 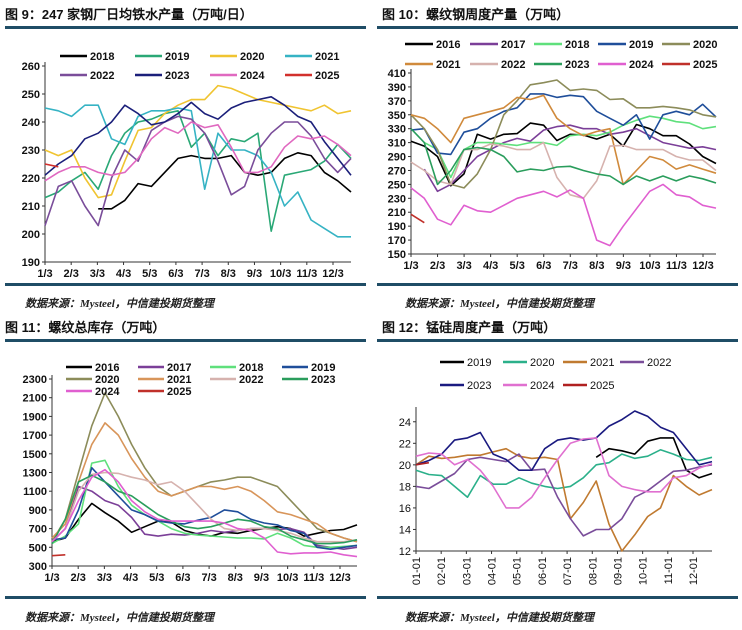 I want to click on chart-title-simn-output: 图 12：锰硅周度产量（万吨）, so click(x=469, y=327).